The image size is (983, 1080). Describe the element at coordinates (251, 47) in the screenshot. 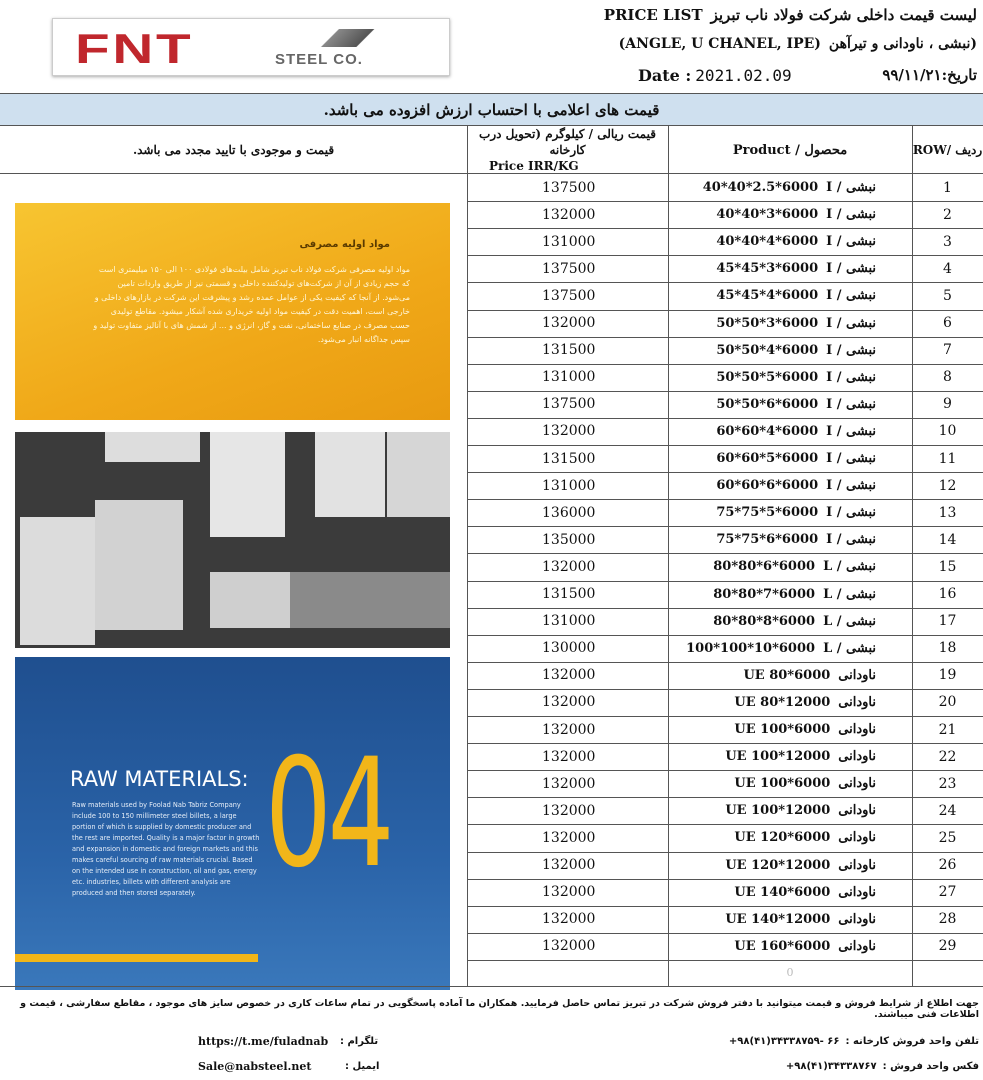

I see `logo-box: FNT STEEL CO.` at that location.